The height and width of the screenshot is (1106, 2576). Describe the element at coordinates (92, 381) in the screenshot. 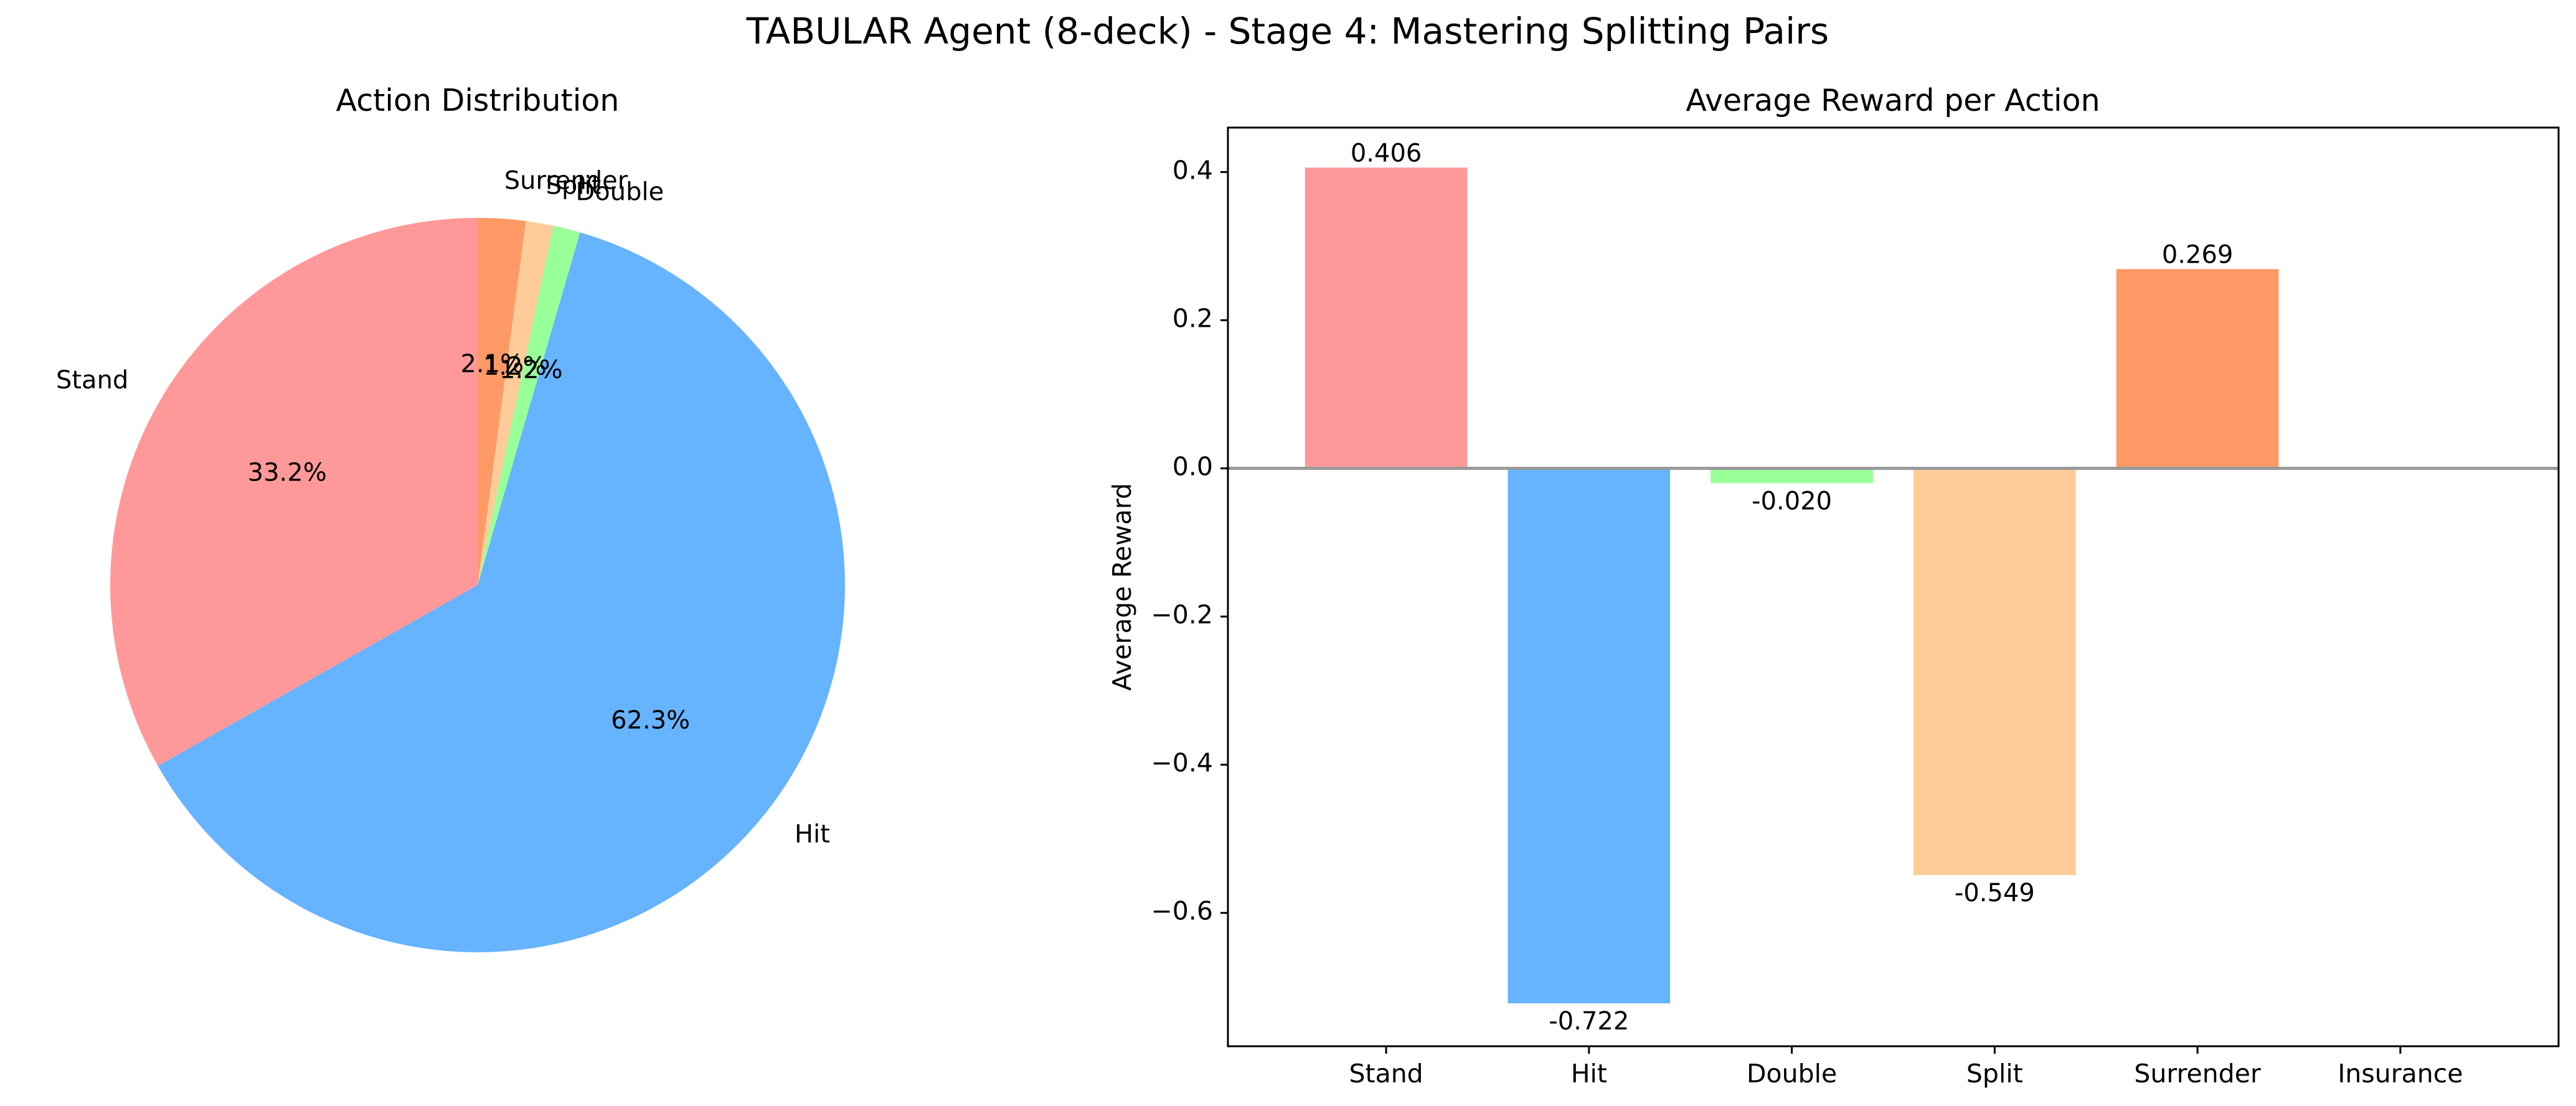

I see `pie-label-stand: Stand` at that location.